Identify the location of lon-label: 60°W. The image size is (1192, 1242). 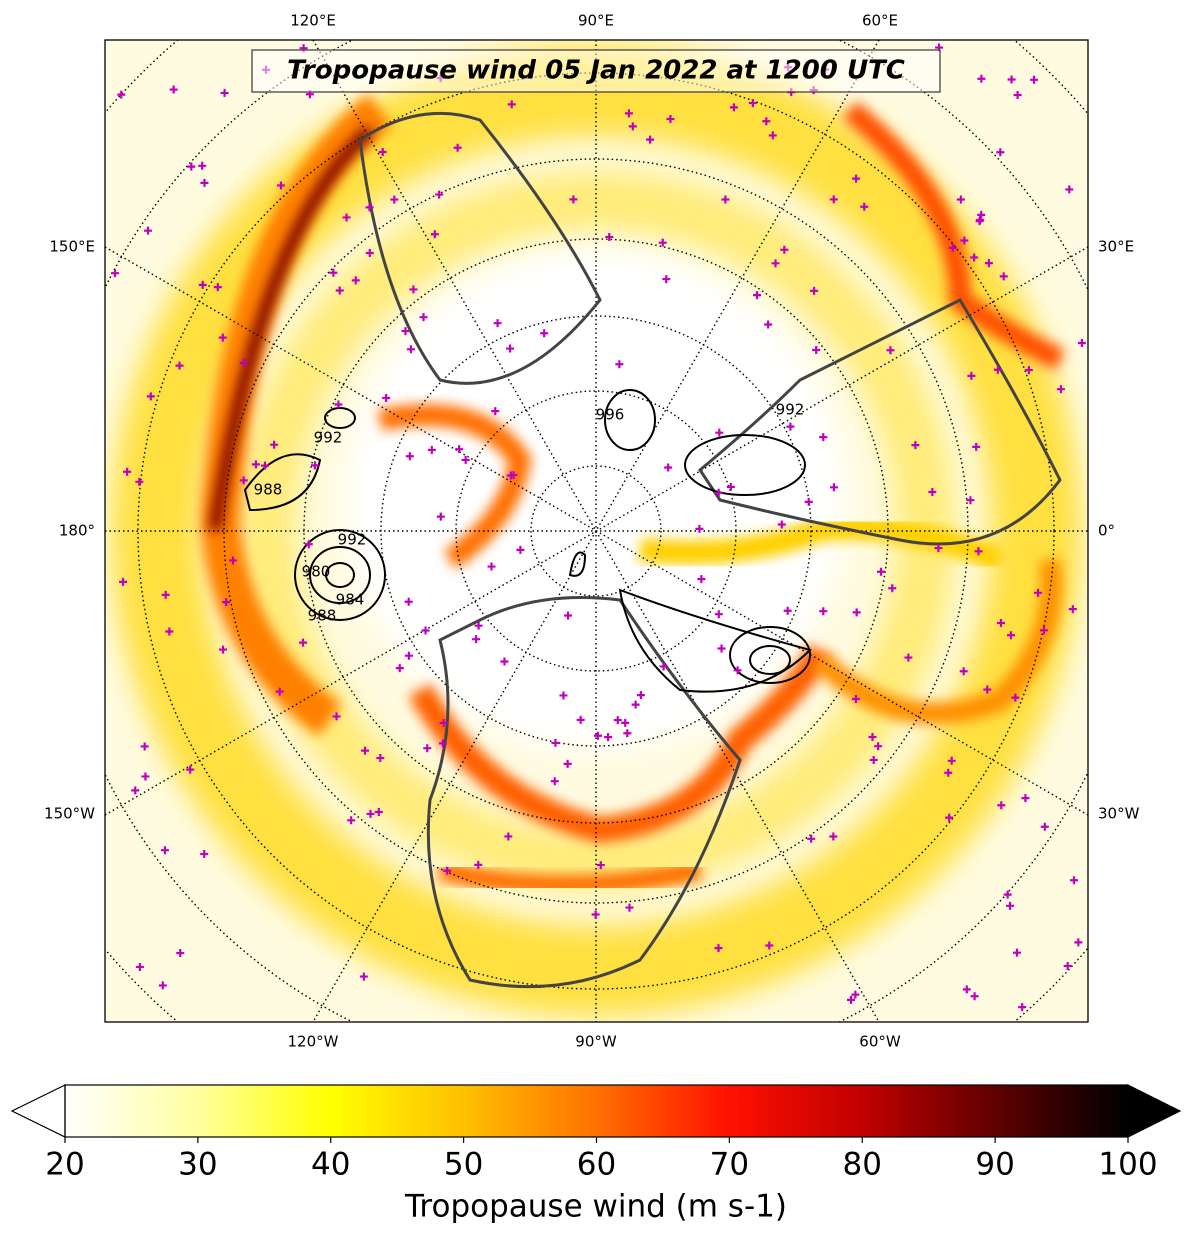
(880, 1042).